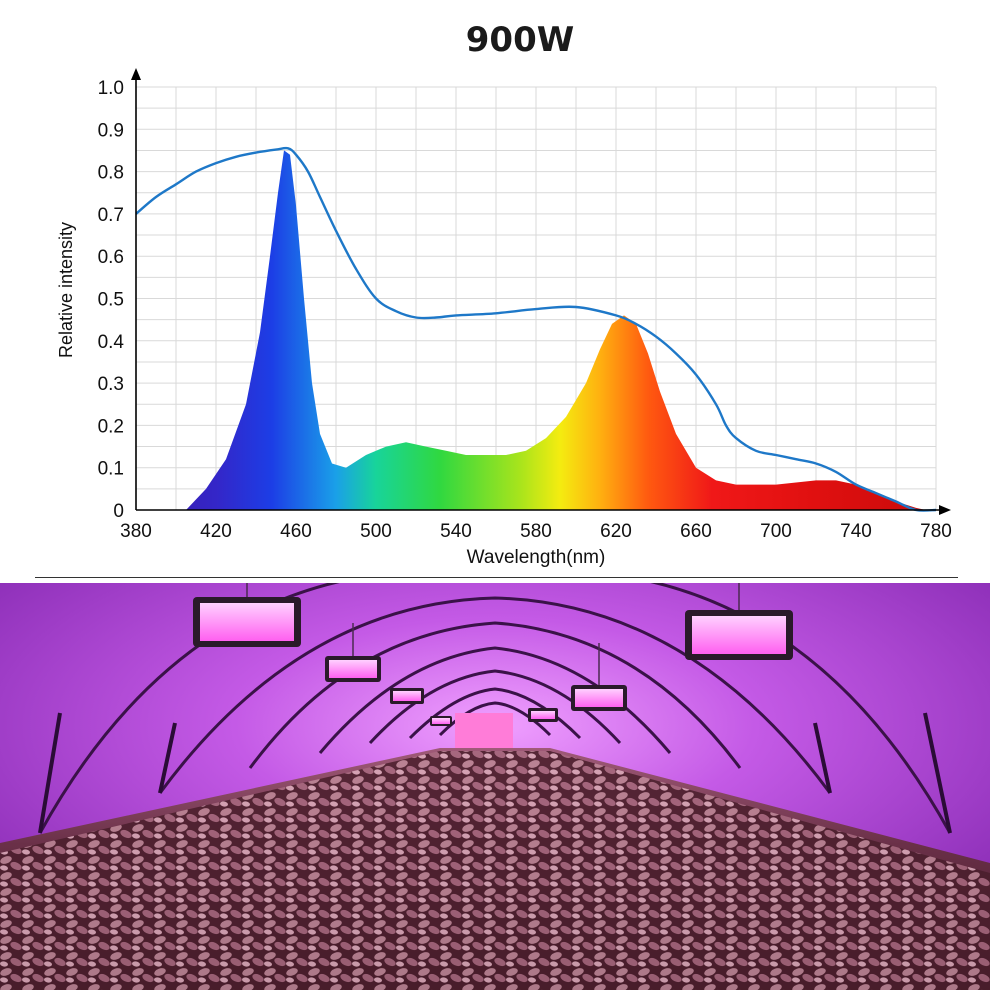  Describe the element at coordinates (484, 731) in the screenshot. I see `tunnel-end` at that location.